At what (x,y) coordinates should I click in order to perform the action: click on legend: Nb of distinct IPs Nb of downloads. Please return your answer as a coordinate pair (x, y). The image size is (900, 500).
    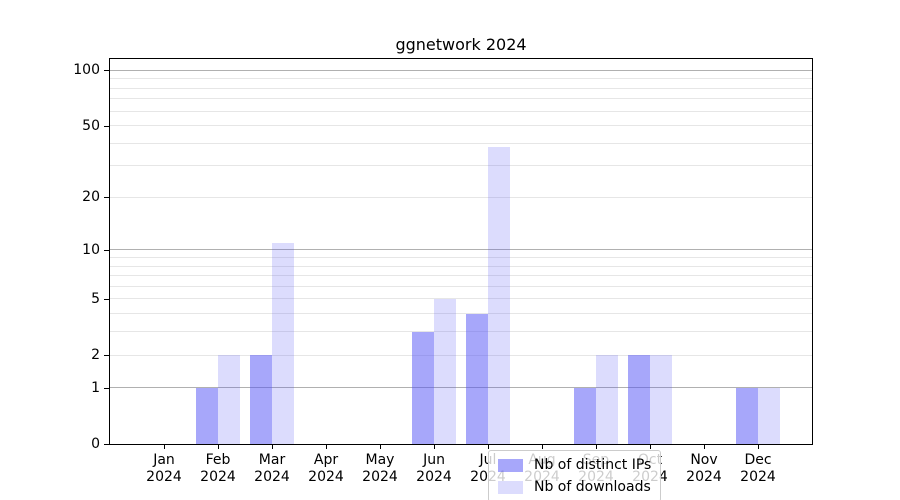
    Looking at the image, I should click on (575, 475).